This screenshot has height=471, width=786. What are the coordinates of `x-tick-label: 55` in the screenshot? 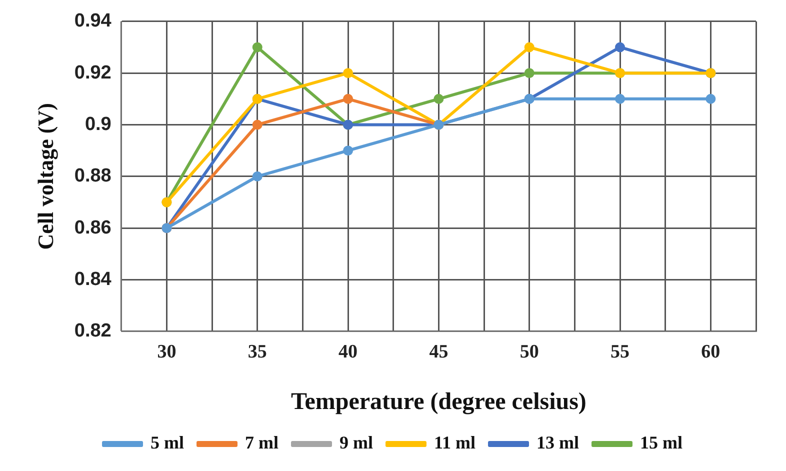 It's located at (620, 352).